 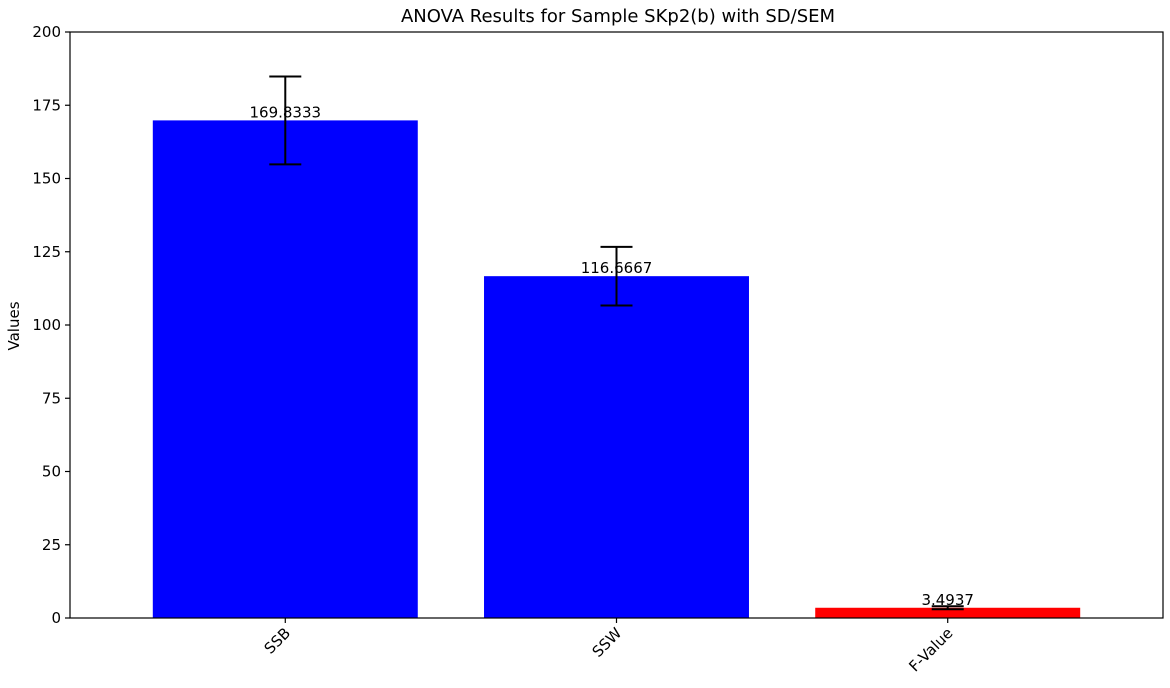 I want to click on y-tick-label: 125, so click(x=46, y=252).